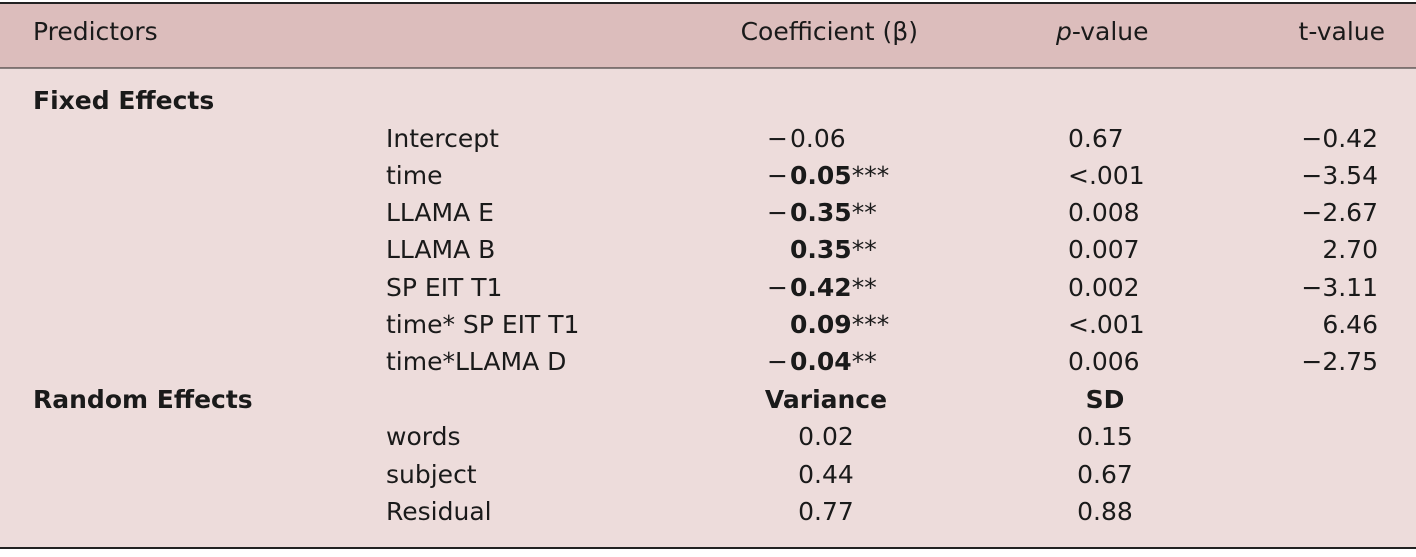 This screenshot has width=1416, height=557. Describe the element at coordinates (1105, 399) in the screenshot. I see `sub-header: SD` at that location.